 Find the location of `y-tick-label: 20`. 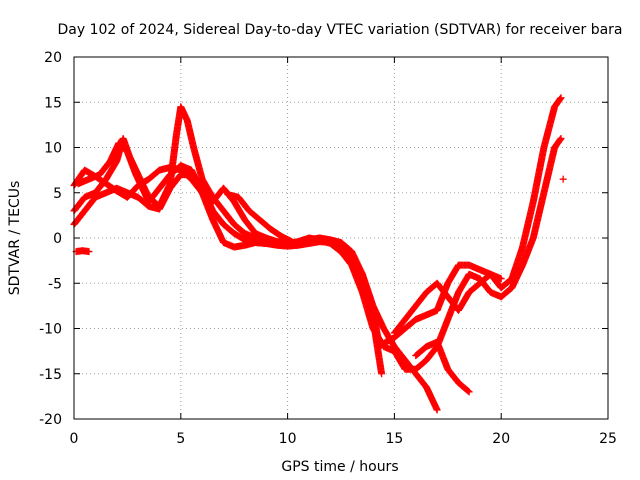

y-tick-label: 20 is located at coordinates (53, 58).